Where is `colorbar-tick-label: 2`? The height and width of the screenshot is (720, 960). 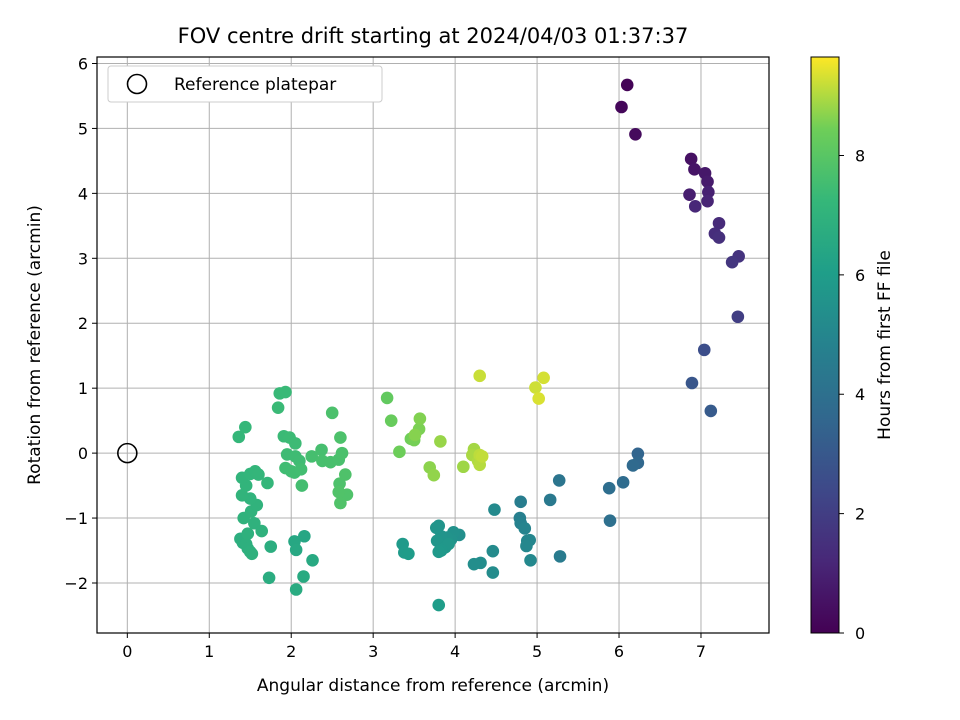 colorbar-tick-label: 2 is located at coordinates (860, 514).